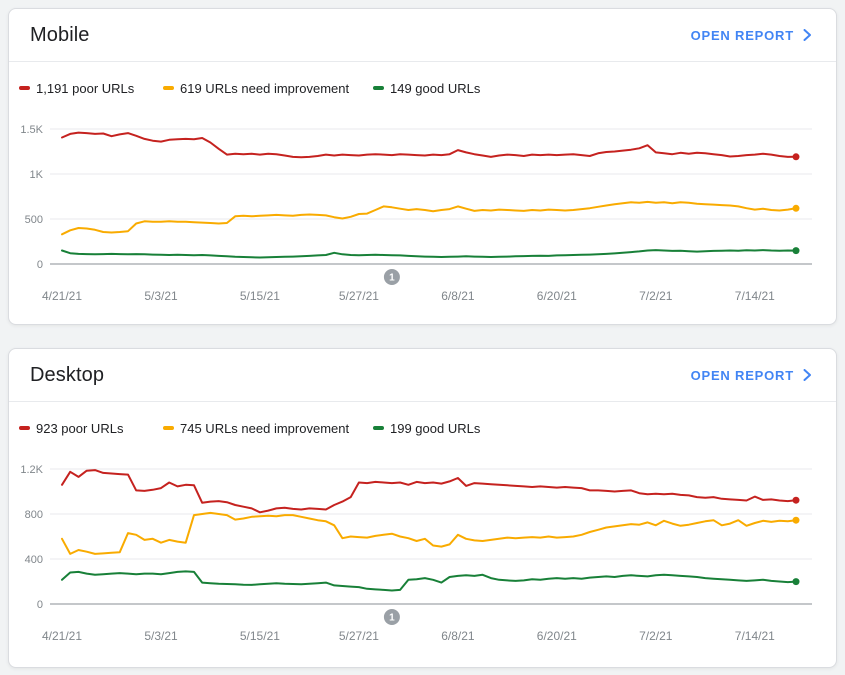 The width and height of the screenshot is (845, 675). Describe the element at coordinates (422, 35) in the screenshot. I see `mobile-card-header: Mobile OPEN REPORT` at that location.